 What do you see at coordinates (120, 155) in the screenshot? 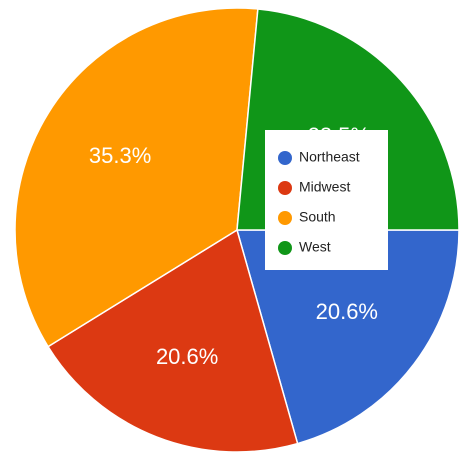
I see `data-label: 35.3%` at bounding box center [120, 155].